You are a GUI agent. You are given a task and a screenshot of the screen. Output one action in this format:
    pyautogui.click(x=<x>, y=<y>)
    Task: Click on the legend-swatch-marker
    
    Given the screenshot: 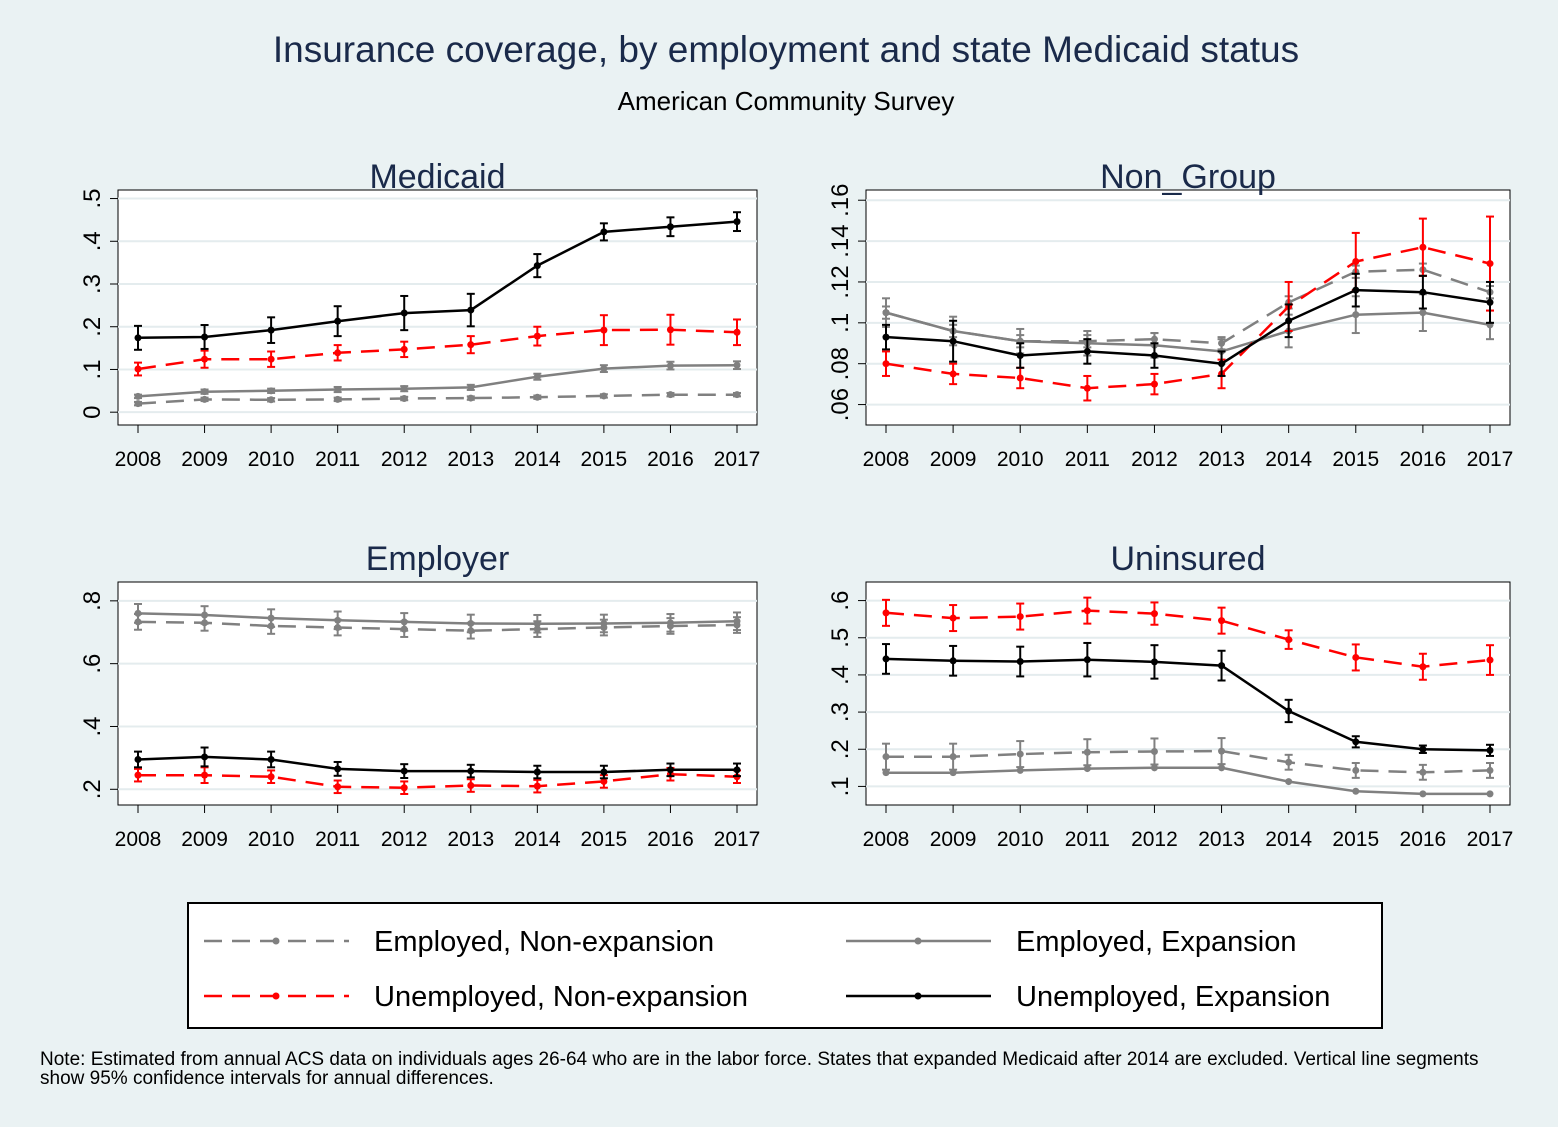 What is the action you would take?
    pyautogui.click(x=918, y=941)
    